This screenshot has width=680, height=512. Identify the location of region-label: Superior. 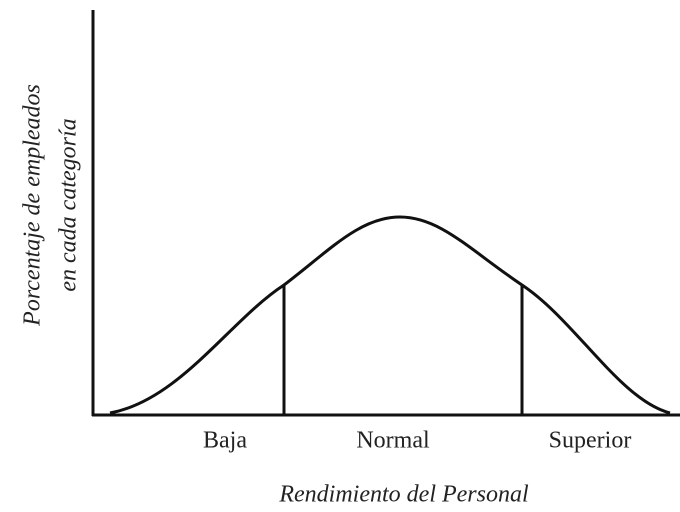
(590, 441).